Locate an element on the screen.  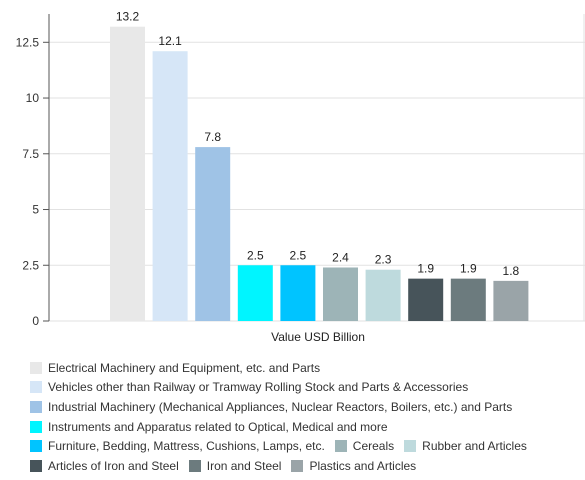
y-tick-label: 2.5 is located at coordinates (30, 265).